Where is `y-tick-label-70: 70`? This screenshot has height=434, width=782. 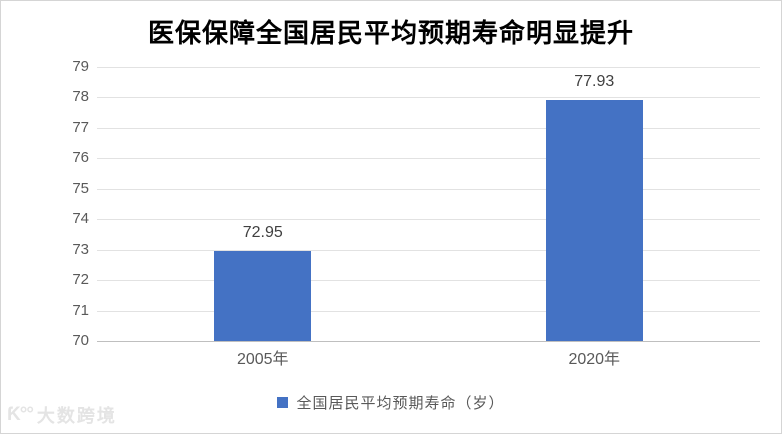 y-tick-label-70: 70 is located at coordinates (80, 340).